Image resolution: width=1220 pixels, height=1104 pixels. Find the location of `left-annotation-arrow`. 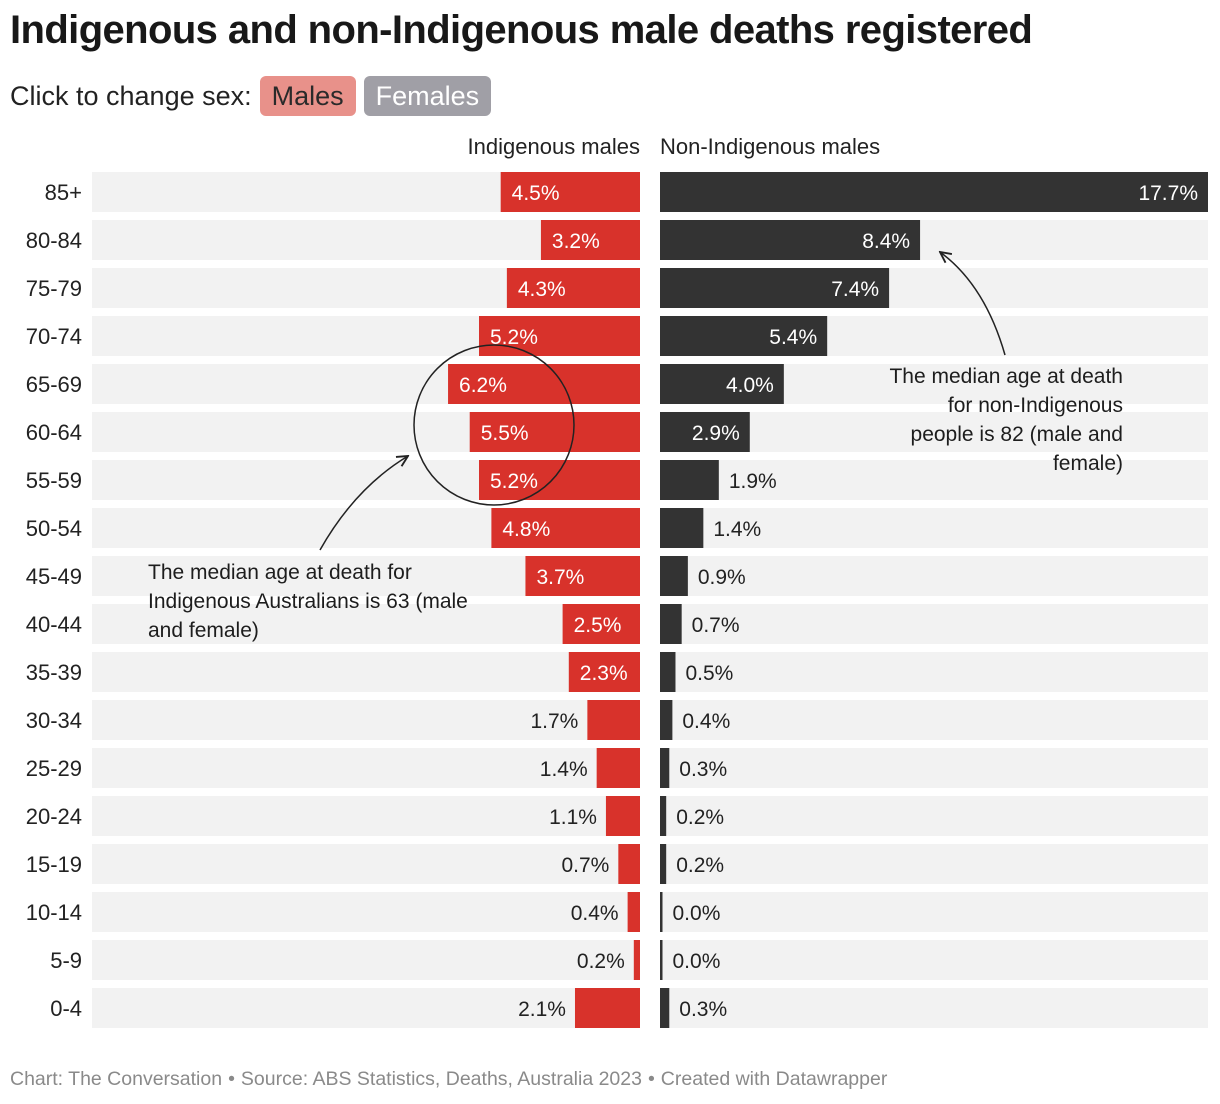

left-annotation-arrow is located at coordinates (363, 503).